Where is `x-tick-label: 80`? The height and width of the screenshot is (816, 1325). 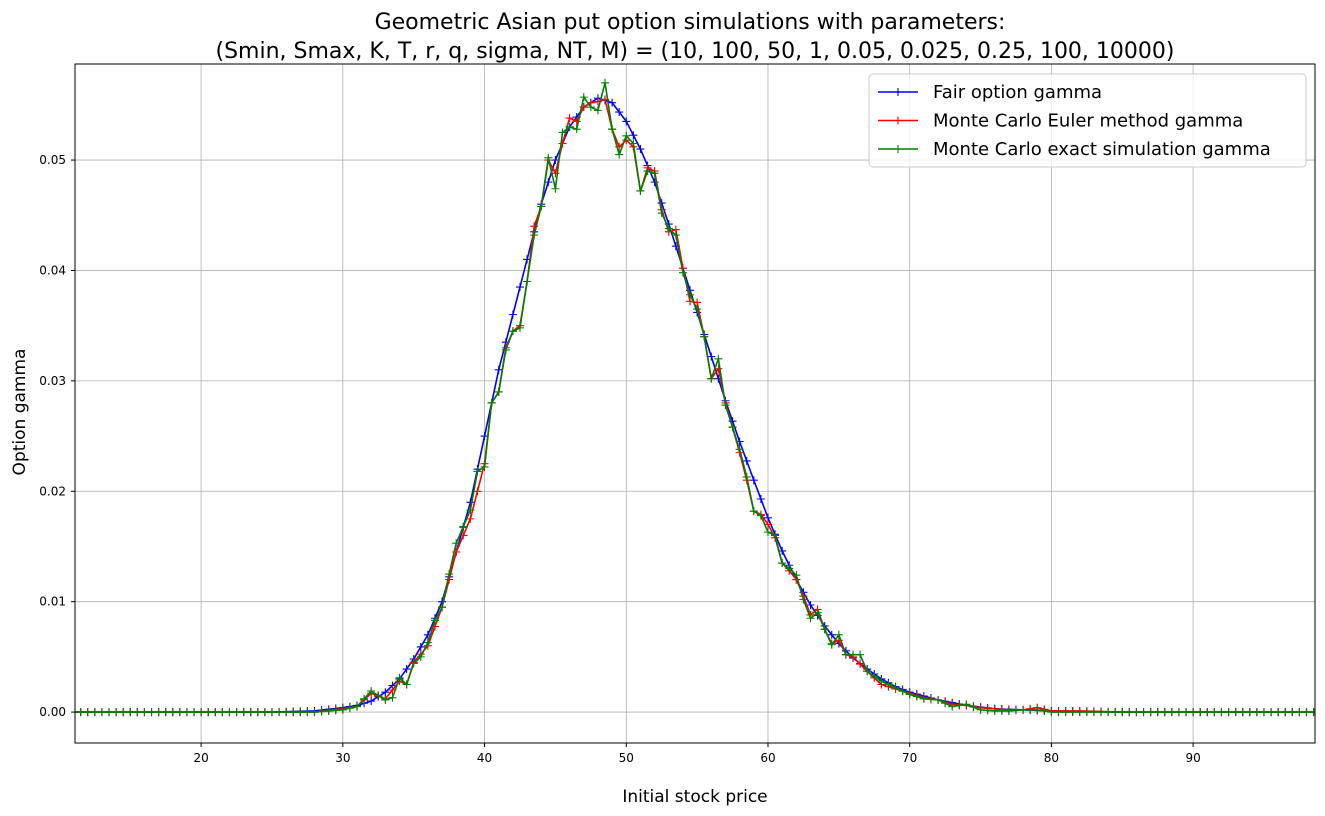 x-tick-label: 80 is located at coordinates (1051, 758).